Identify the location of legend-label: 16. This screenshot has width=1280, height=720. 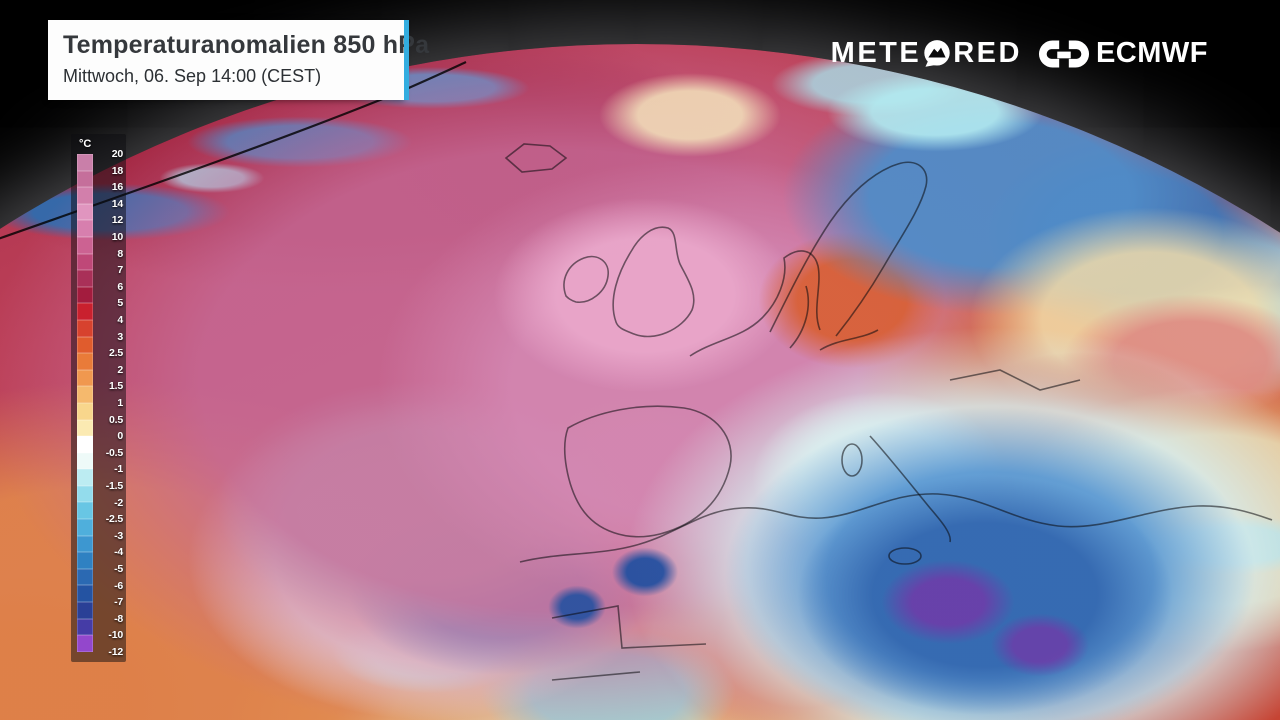
(117, 187).